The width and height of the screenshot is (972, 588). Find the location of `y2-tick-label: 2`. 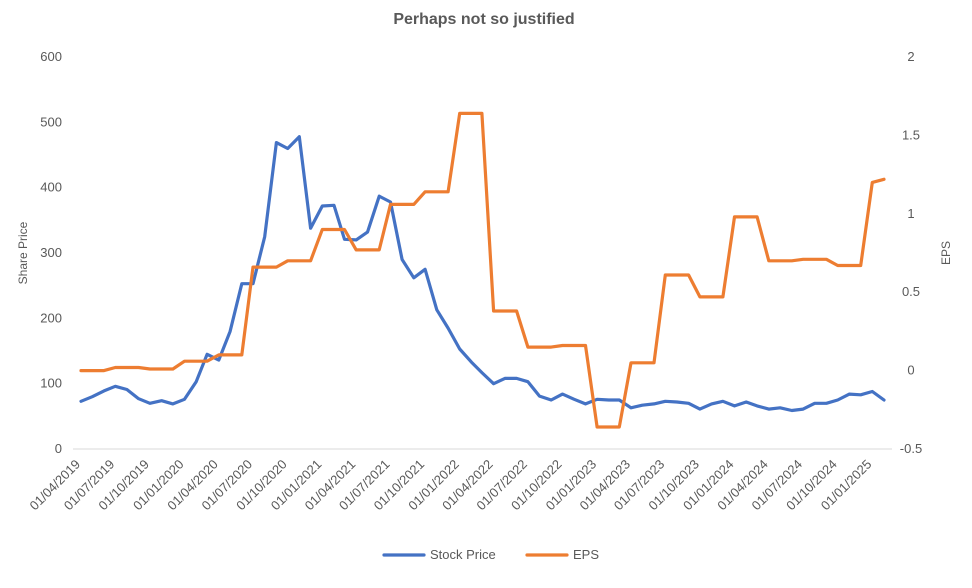

y2-tick-label: 2 is located at coordinates (910, 56).